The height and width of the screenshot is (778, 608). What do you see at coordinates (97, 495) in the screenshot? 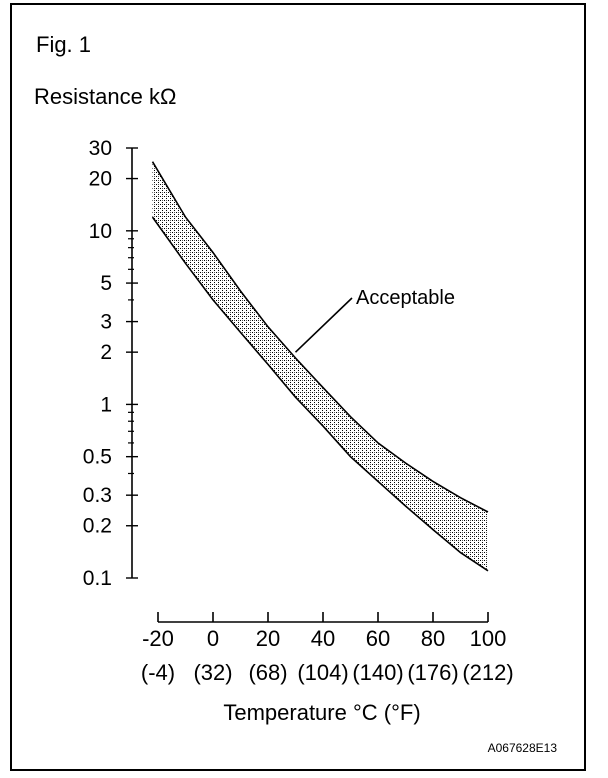
I see `y-tick-label: 0.3` at bounding box center [97, 495].